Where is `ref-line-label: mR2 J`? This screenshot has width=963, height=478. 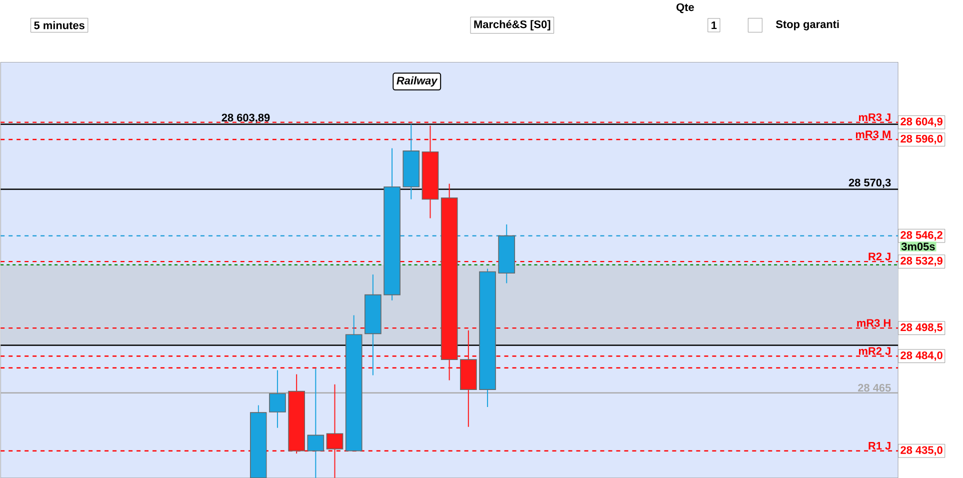 ref-line-label: mR2 J is located at coordinates (874, 350).